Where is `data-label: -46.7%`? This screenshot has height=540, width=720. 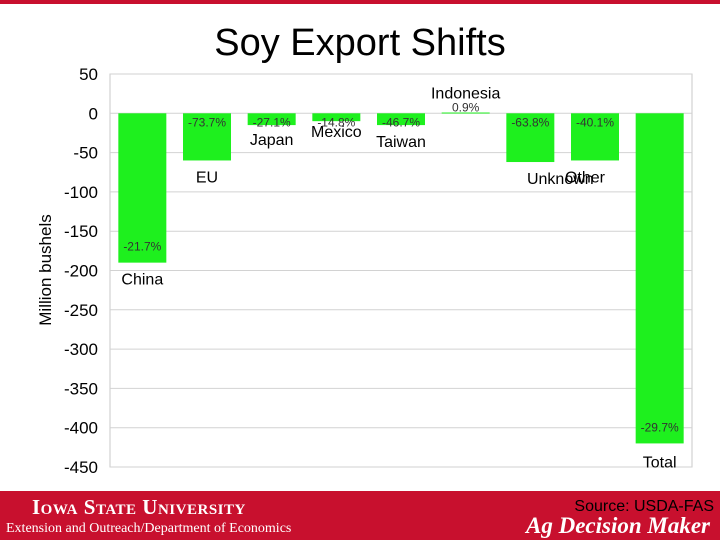 data-label: -46.7% is located at coordinates (401, 122).